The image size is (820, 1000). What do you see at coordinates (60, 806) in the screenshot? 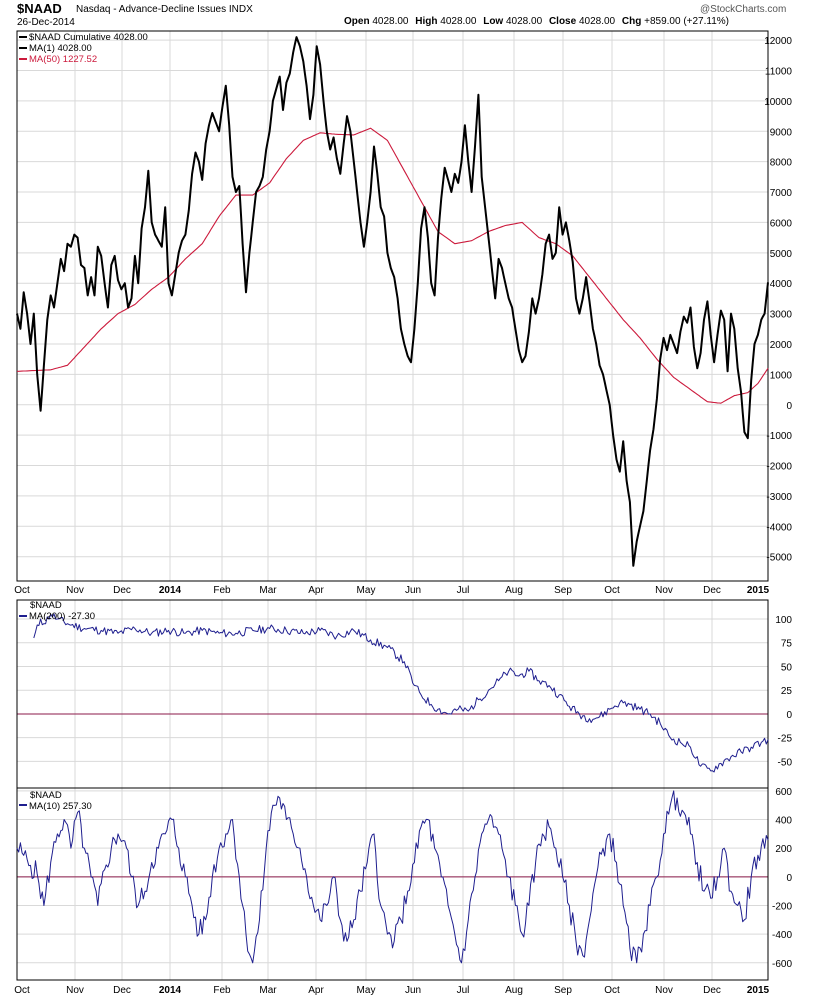
I see `legend-label: MA(10) 257.30` at bounding box center [60, 806].